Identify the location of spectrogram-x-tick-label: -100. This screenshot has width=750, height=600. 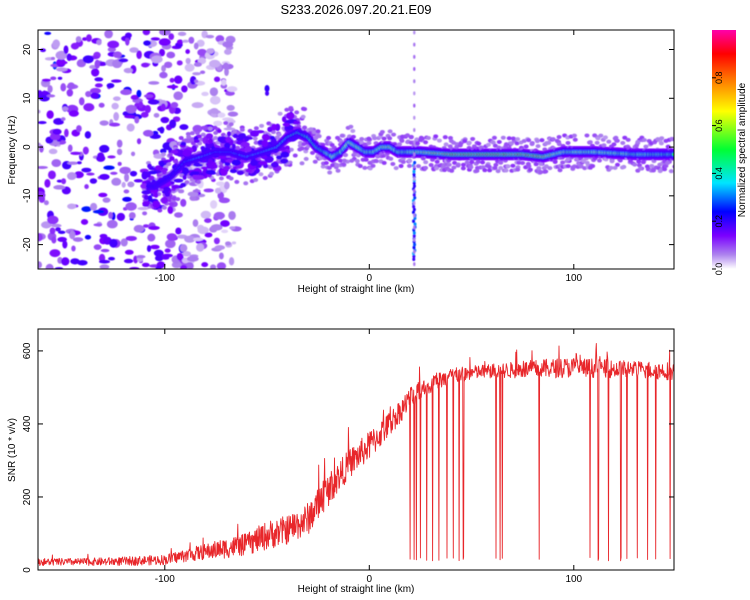
(165, 278).